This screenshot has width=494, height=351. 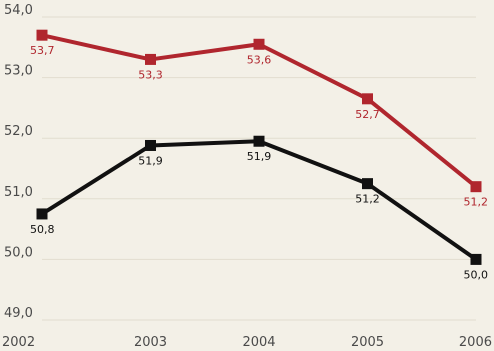 I want to click on y-tick-label: 49,0, so click(x=18, y=313).